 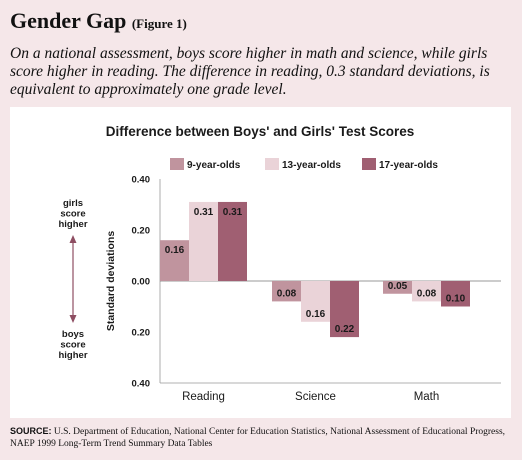 I want to click on figure-title: Gender Gap (Figure 1), so click(x=261, y=22).